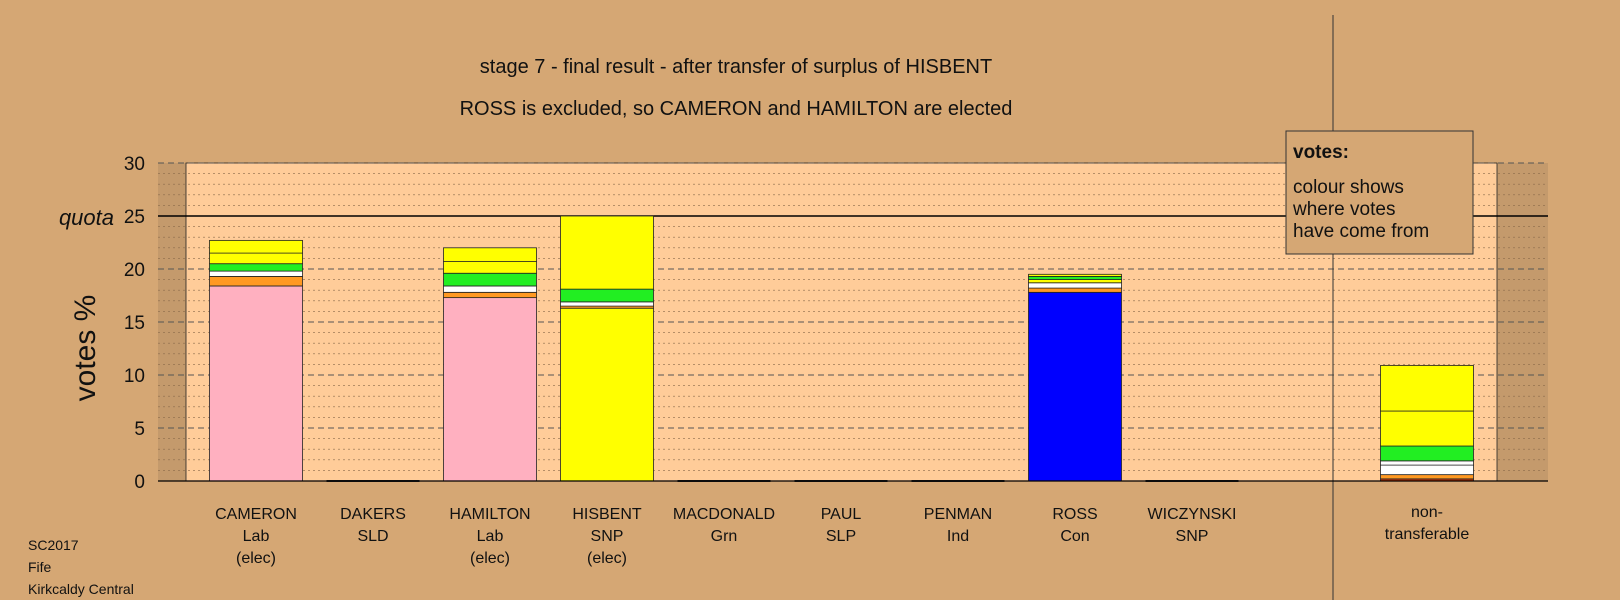 The height and width of the screenshot is (600, 1620). What do you see at coordinates (53, 545) in the screenshot?
I see `footer-line-1: SC2017` at bounding box center [53, 545].